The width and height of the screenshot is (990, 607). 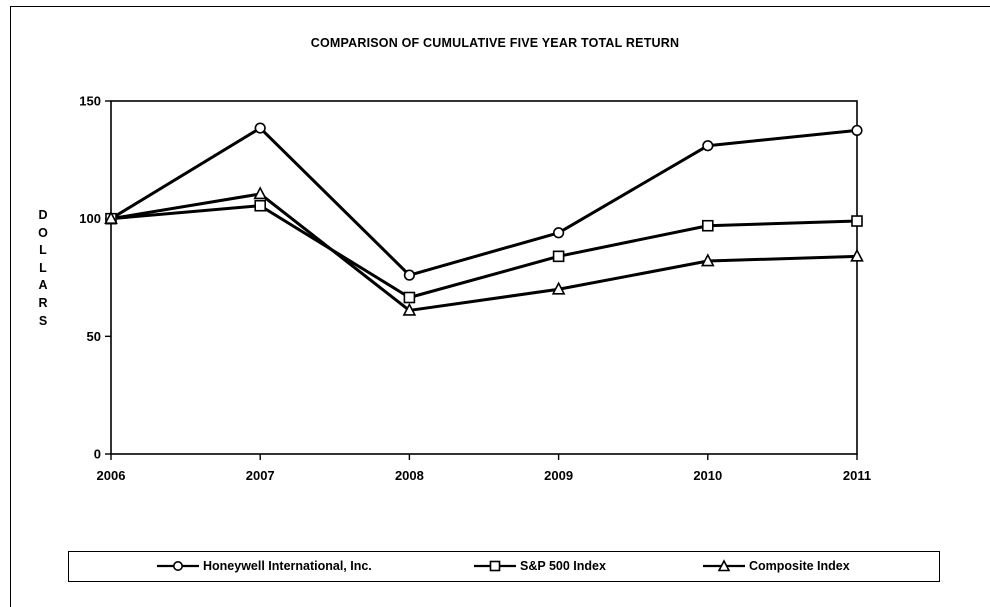 I want to click on x-tick-label: 2011, so click(x=857, y=475).